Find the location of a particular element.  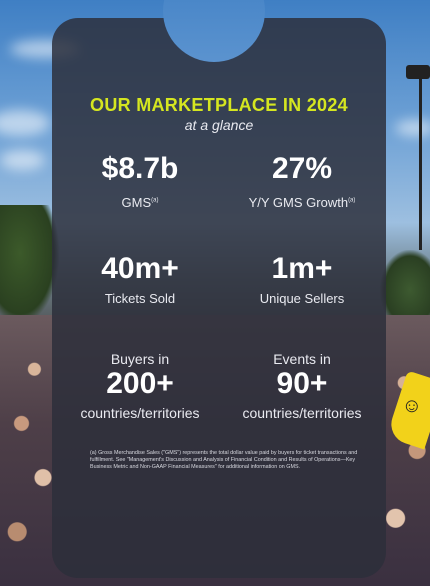

buyers-label: countries/territories is located at coordinates (140, 413).